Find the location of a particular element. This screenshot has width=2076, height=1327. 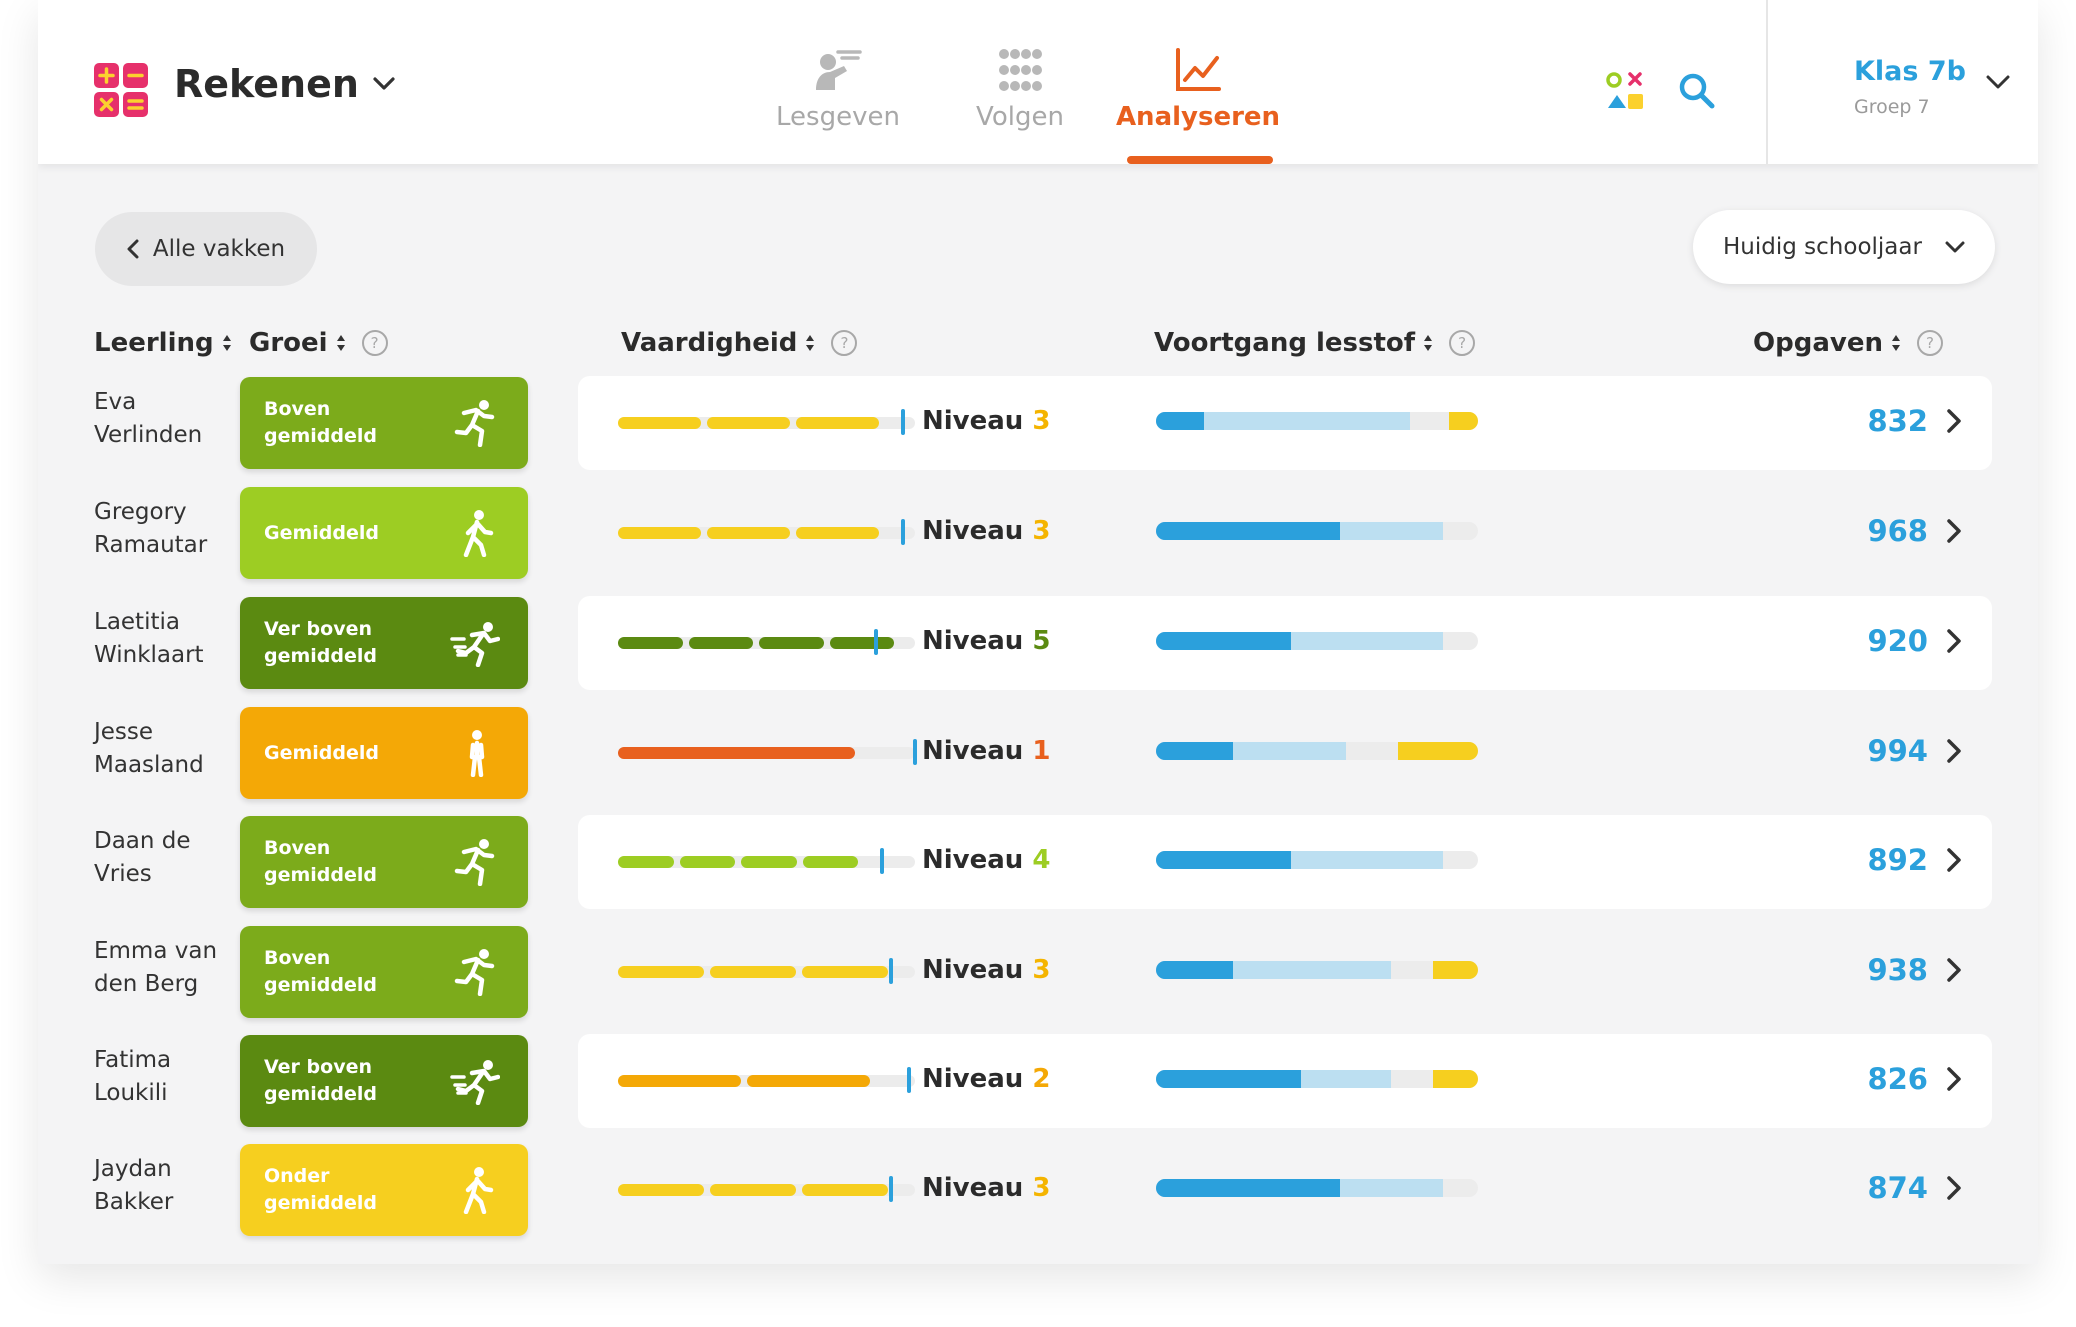

shapes-icon is located at coordinates (1626, 92).